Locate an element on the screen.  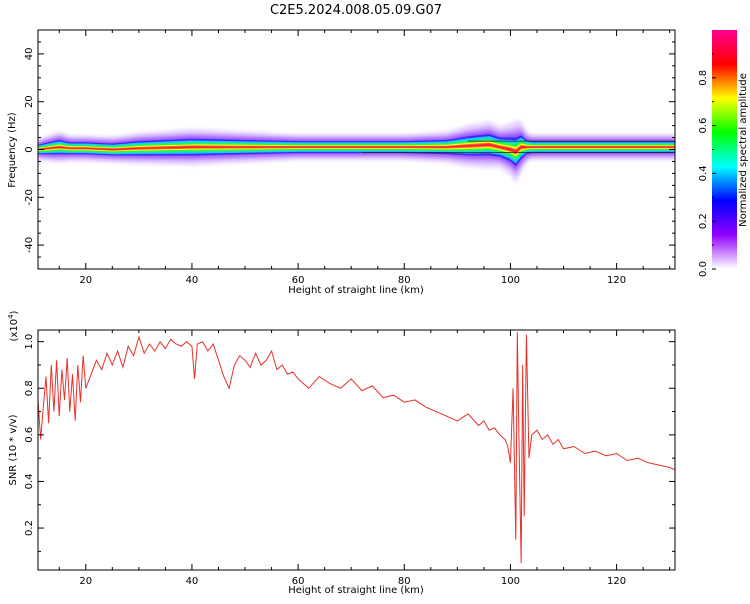
spectrogram-y-tick-label: 40 is located at coordinates (29, 54).